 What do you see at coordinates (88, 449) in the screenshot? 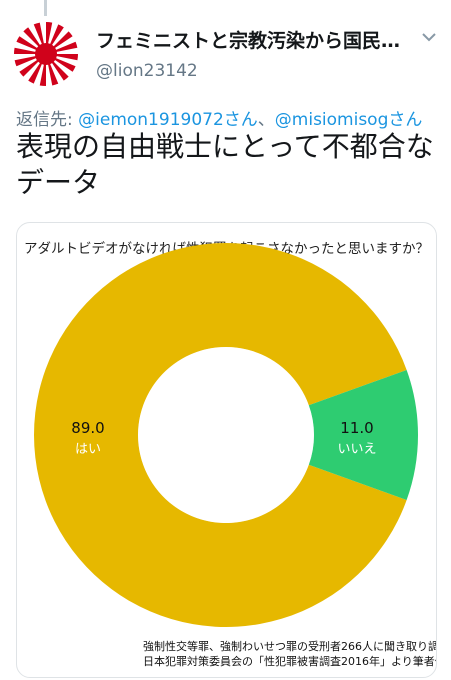
I see `data-label-category-0: はい` at bounding box center [88, 449].